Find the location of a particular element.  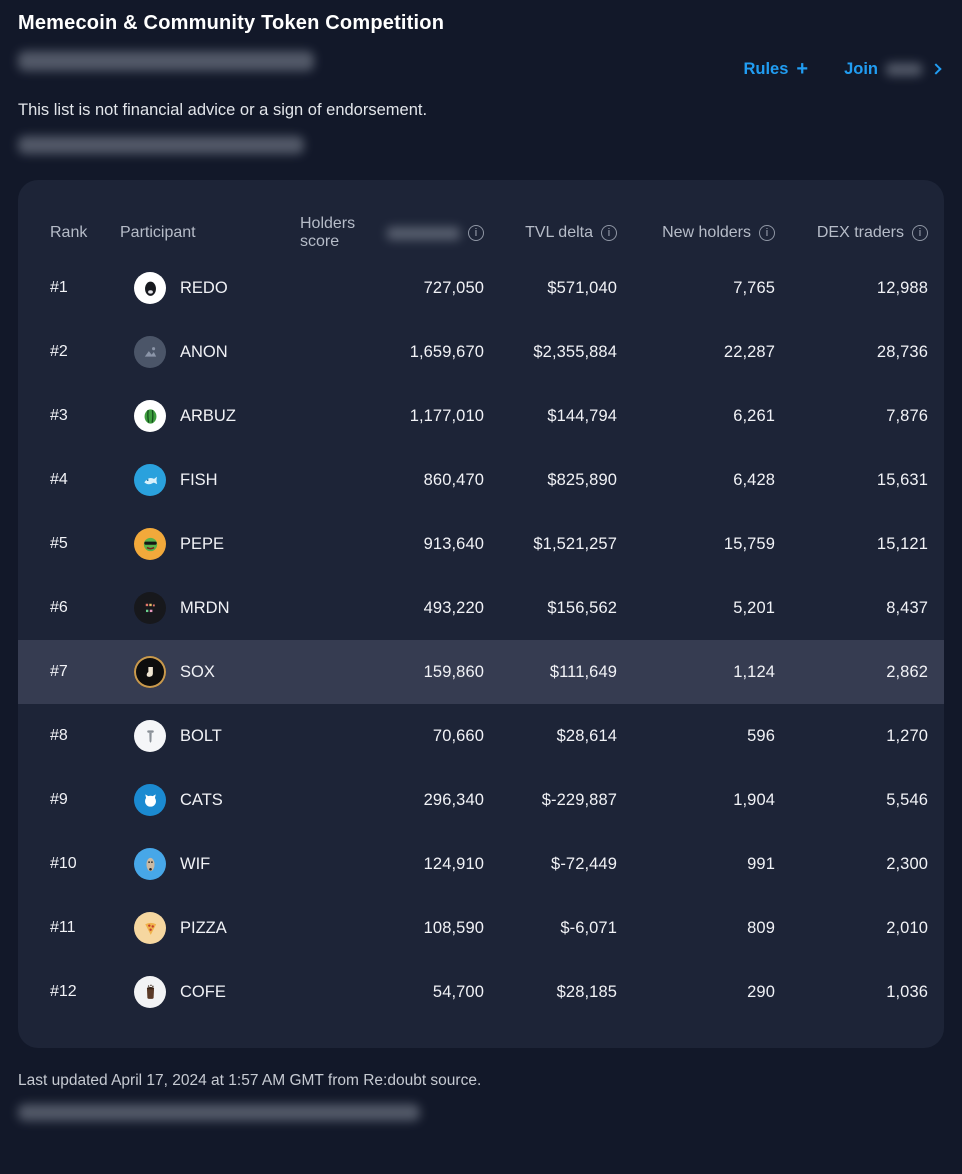

participant-cell: WIF is located at coordinates (210, 864).